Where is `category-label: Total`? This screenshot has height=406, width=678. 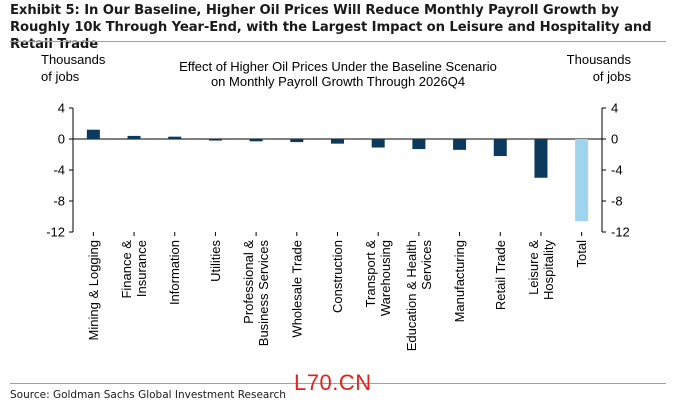 category-label: Total is located at coordinates (581, 254).